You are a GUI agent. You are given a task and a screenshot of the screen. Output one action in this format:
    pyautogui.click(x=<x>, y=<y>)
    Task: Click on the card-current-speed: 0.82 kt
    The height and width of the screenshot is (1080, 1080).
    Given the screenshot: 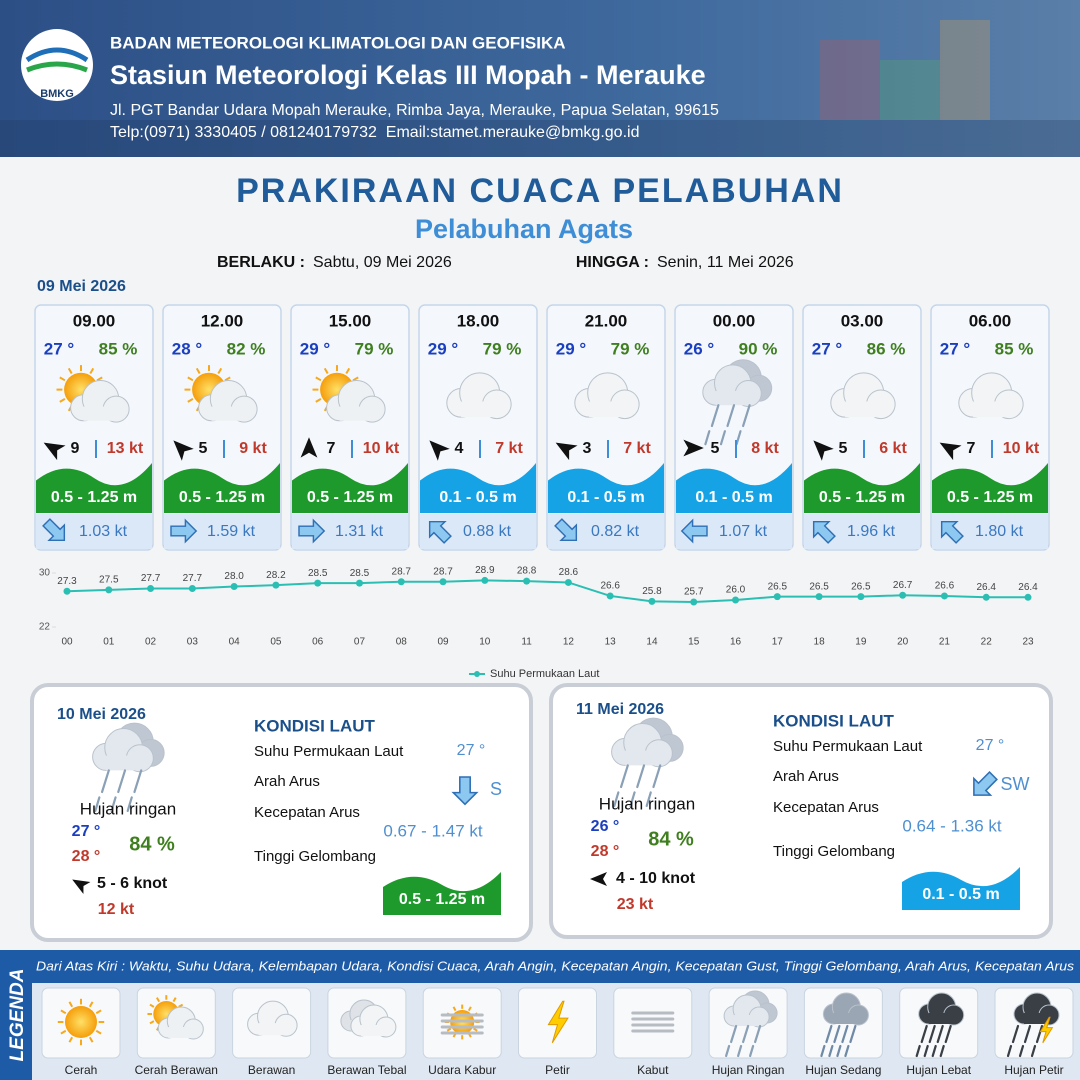 What is the action you would take?
    pyautogui.click(x=615, y=531)
    